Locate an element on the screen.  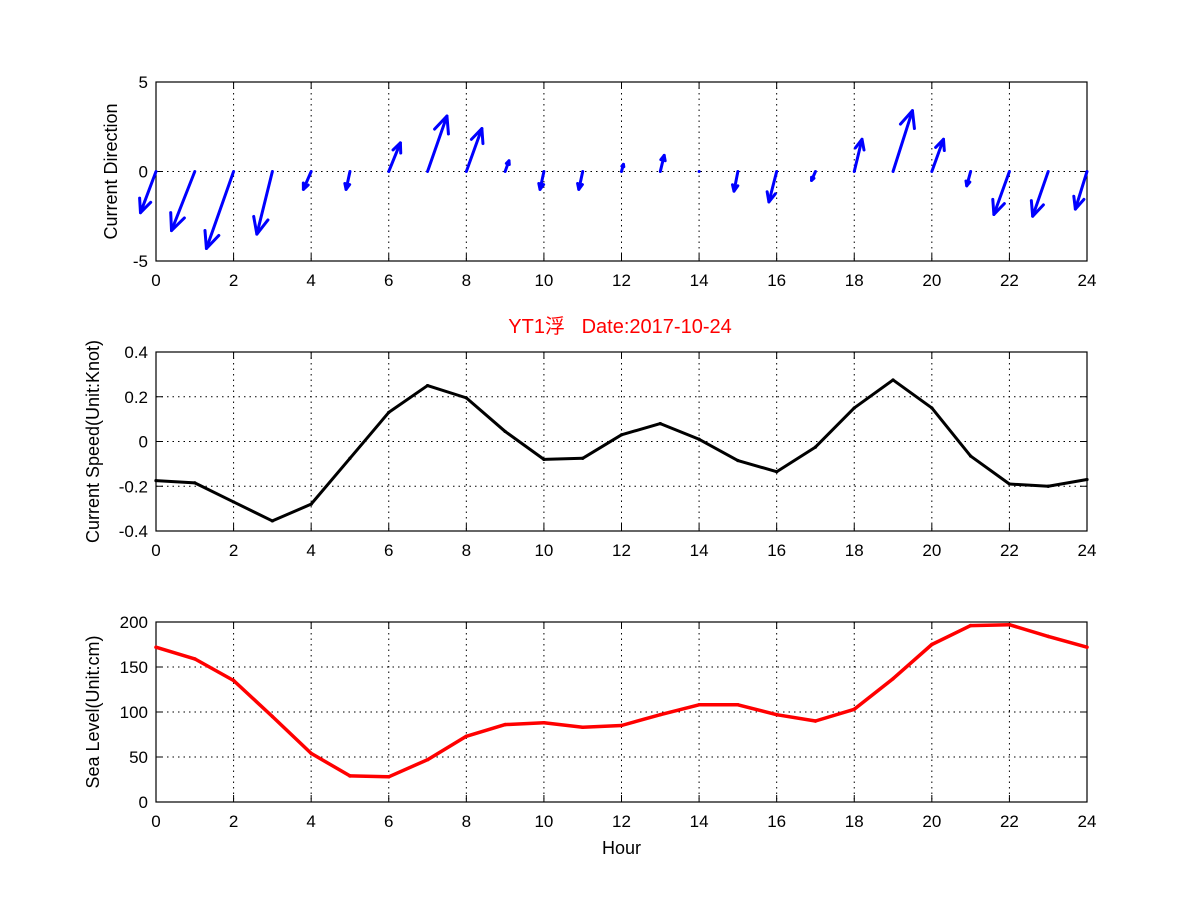
y-tick-label: 150 is located at coordinates (134, 667).